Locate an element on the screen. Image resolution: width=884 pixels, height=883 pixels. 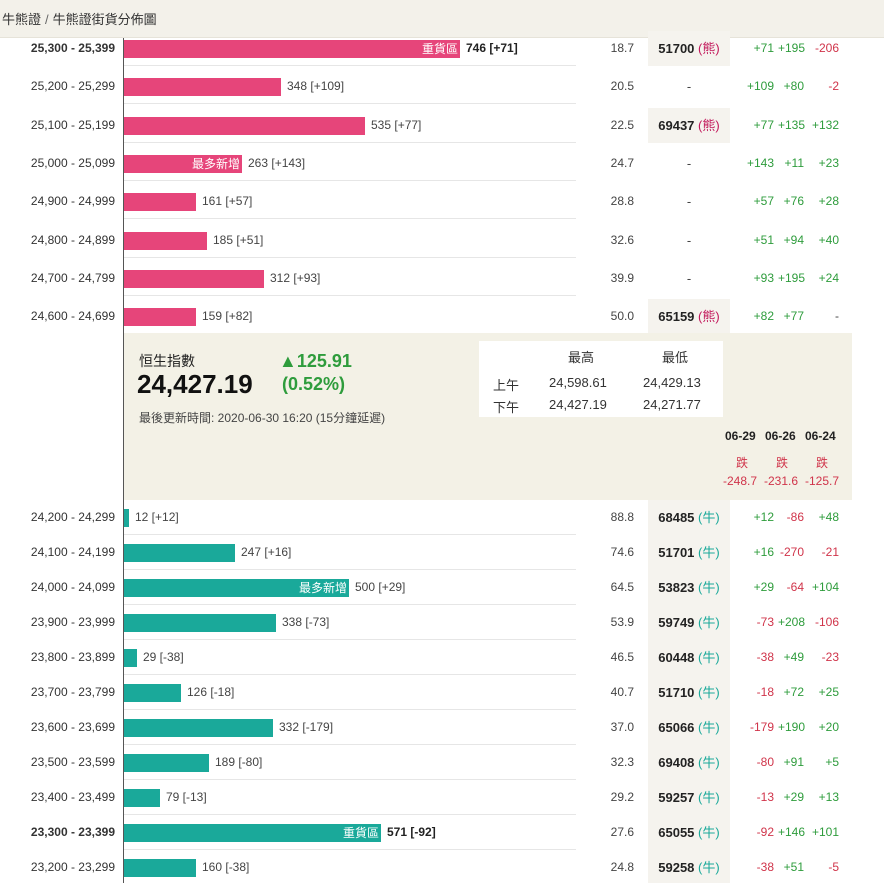
warrant-code: 69437 is located at coordinates (676, 125).